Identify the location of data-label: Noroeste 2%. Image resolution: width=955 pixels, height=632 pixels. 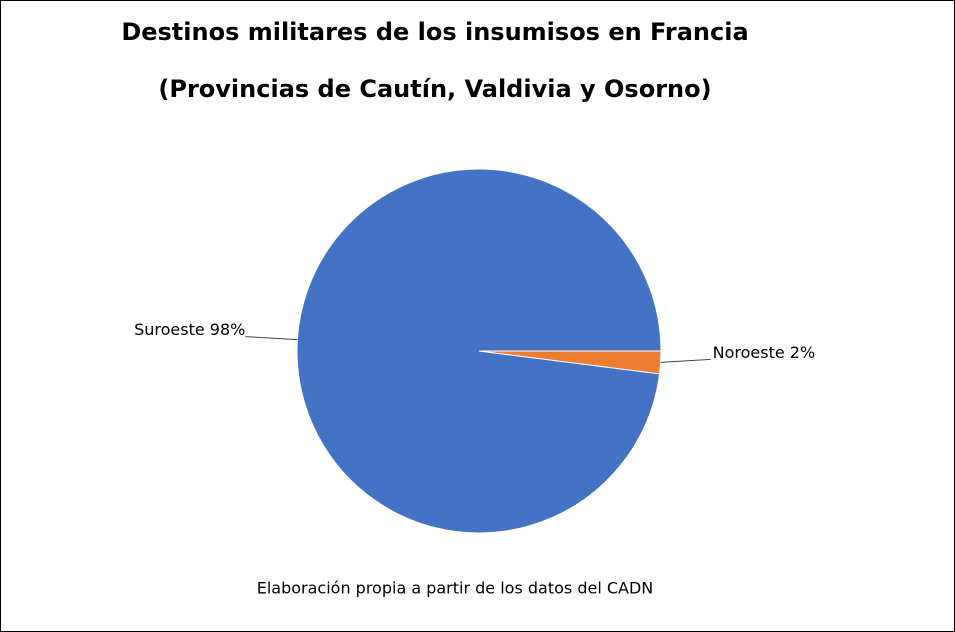
(764, 352).